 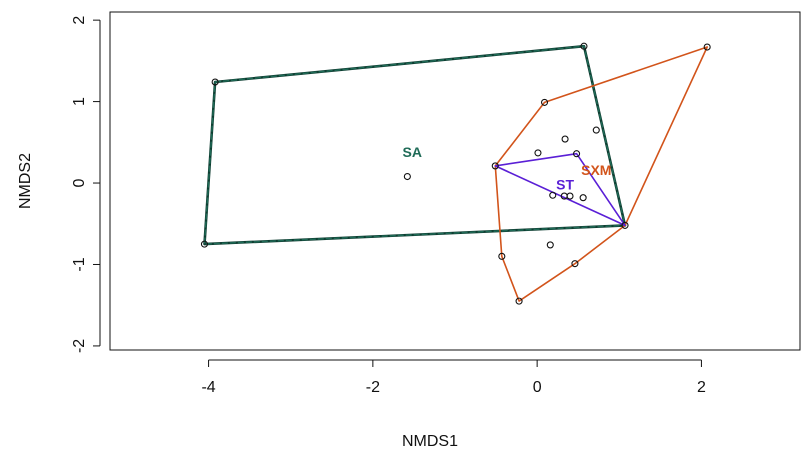 I want to click on x-tick-label: 2, so click(x=701, y=387).